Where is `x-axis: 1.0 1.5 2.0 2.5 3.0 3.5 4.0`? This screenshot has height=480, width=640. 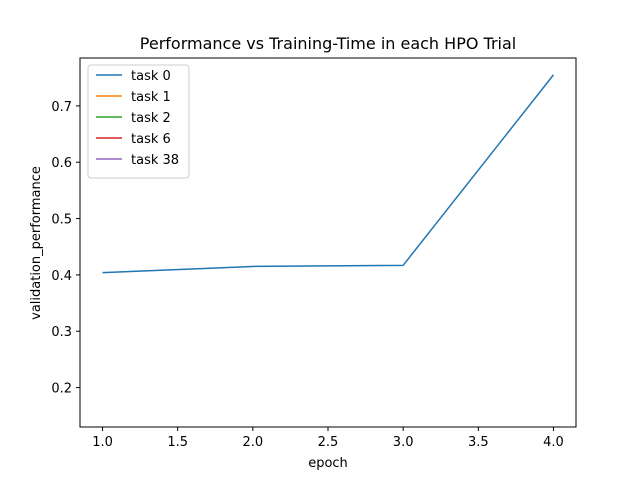
x-axis: 1.0 1.5 2.0 2.5 3.0 3.5 4.0 is located at coordinates (328, 438).